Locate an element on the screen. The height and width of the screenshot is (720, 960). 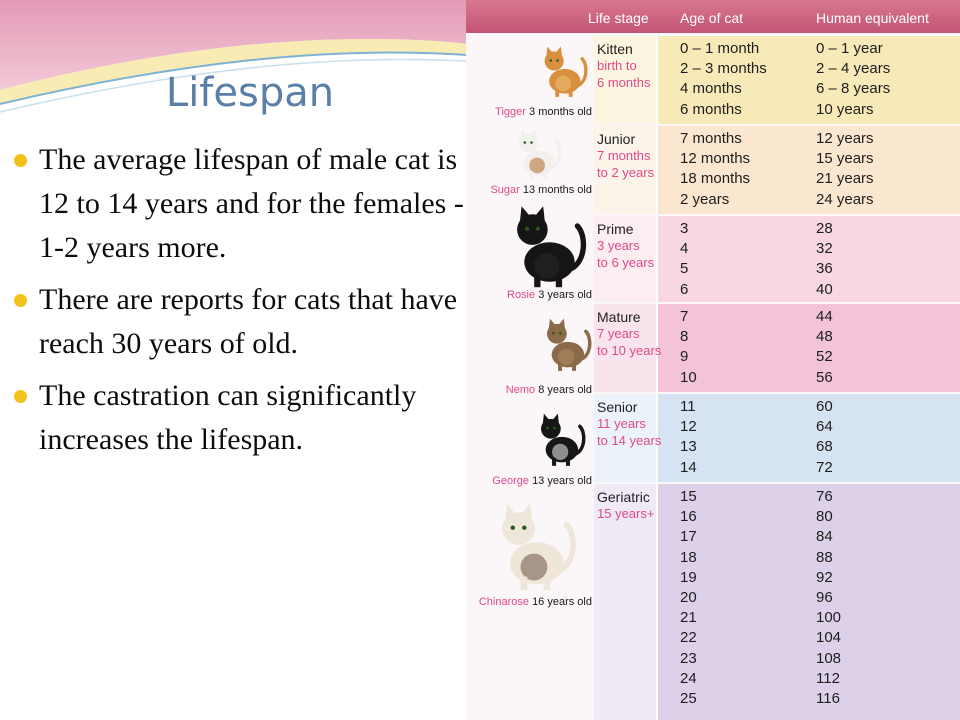
human-equivalent-cell: 40 is located at coordinates (824, 289).